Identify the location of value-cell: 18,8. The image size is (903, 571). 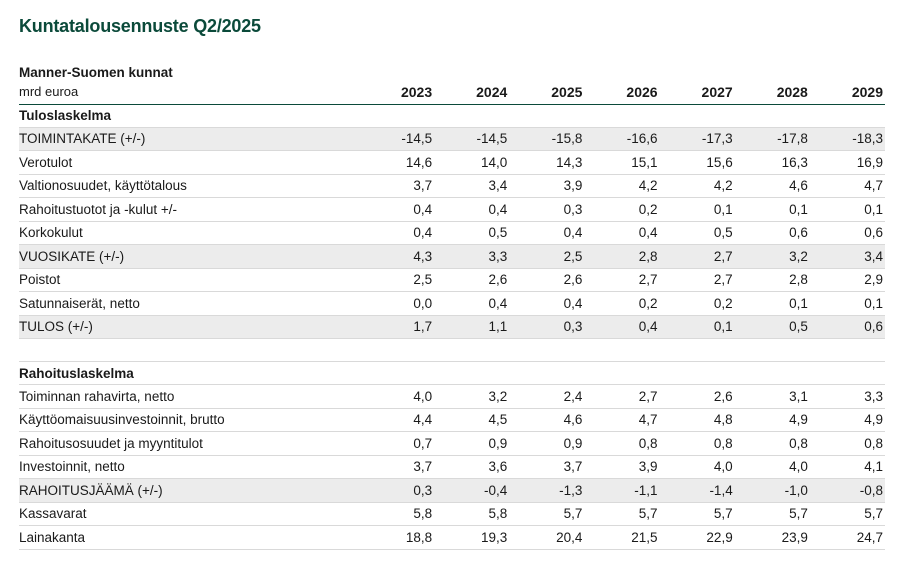
(397, 537).